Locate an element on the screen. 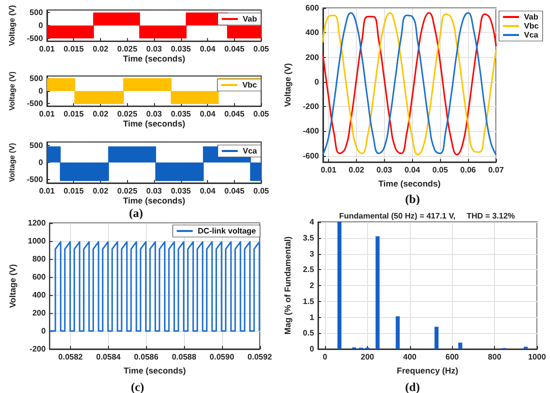 The image size is (550, 393). x-tick-label: 0.0592 is located at coordinates (260, 357).